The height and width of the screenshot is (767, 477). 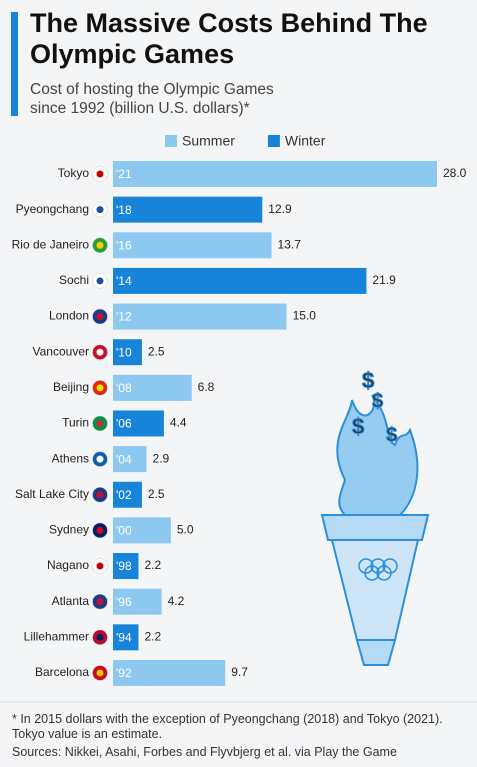 What do you see at coordinates (52, 209) in the screenshot?
I see `category-label: Pyeongchang` at bounding box center [52, 209].